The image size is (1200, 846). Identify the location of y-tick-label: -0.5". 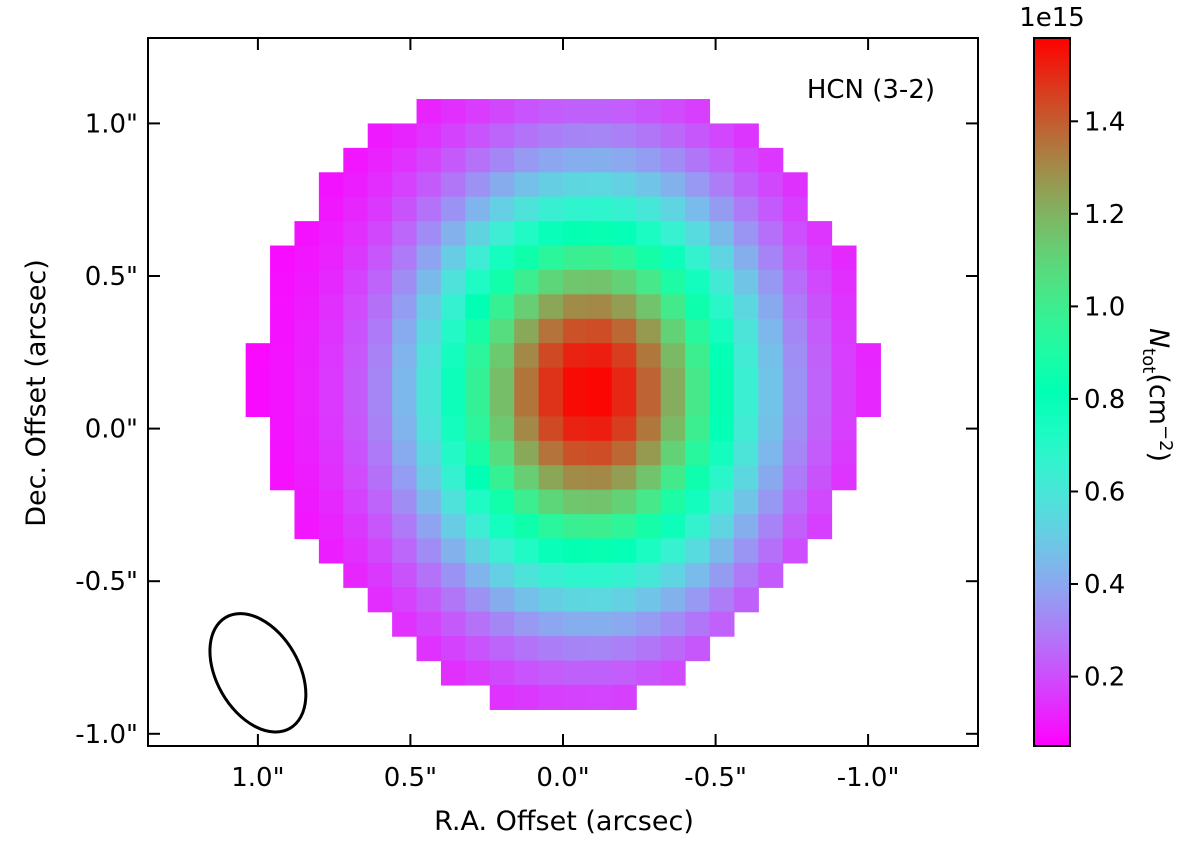
(106, 582).